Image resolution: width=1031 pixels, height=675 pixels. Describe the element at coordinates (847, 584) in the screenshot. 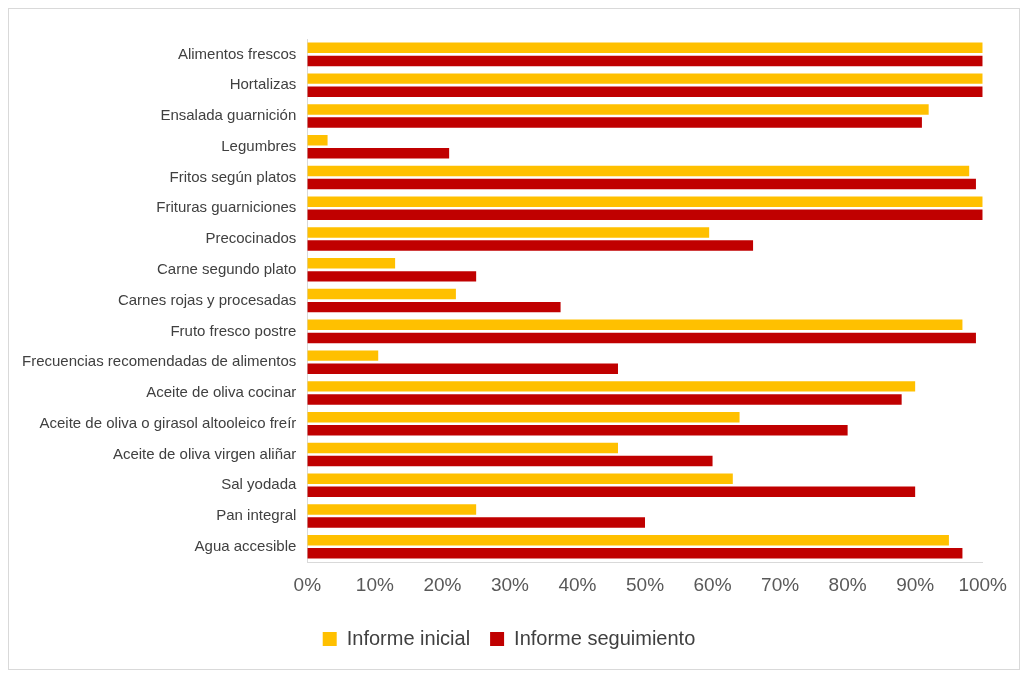

I see `x-tick-label: 80%` at that location.